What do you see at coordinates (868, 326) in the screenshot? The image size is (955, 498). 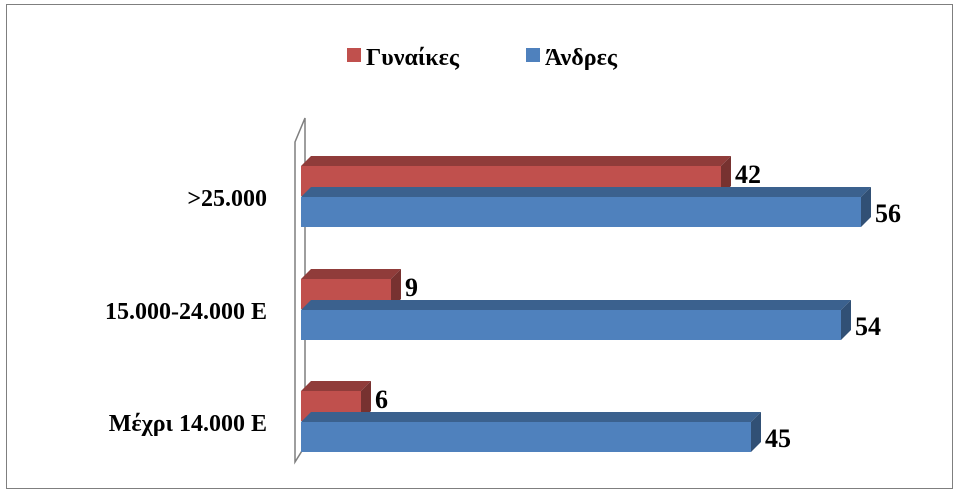 I see `data-label-men-1: 54` at bounding box center [868, 326].